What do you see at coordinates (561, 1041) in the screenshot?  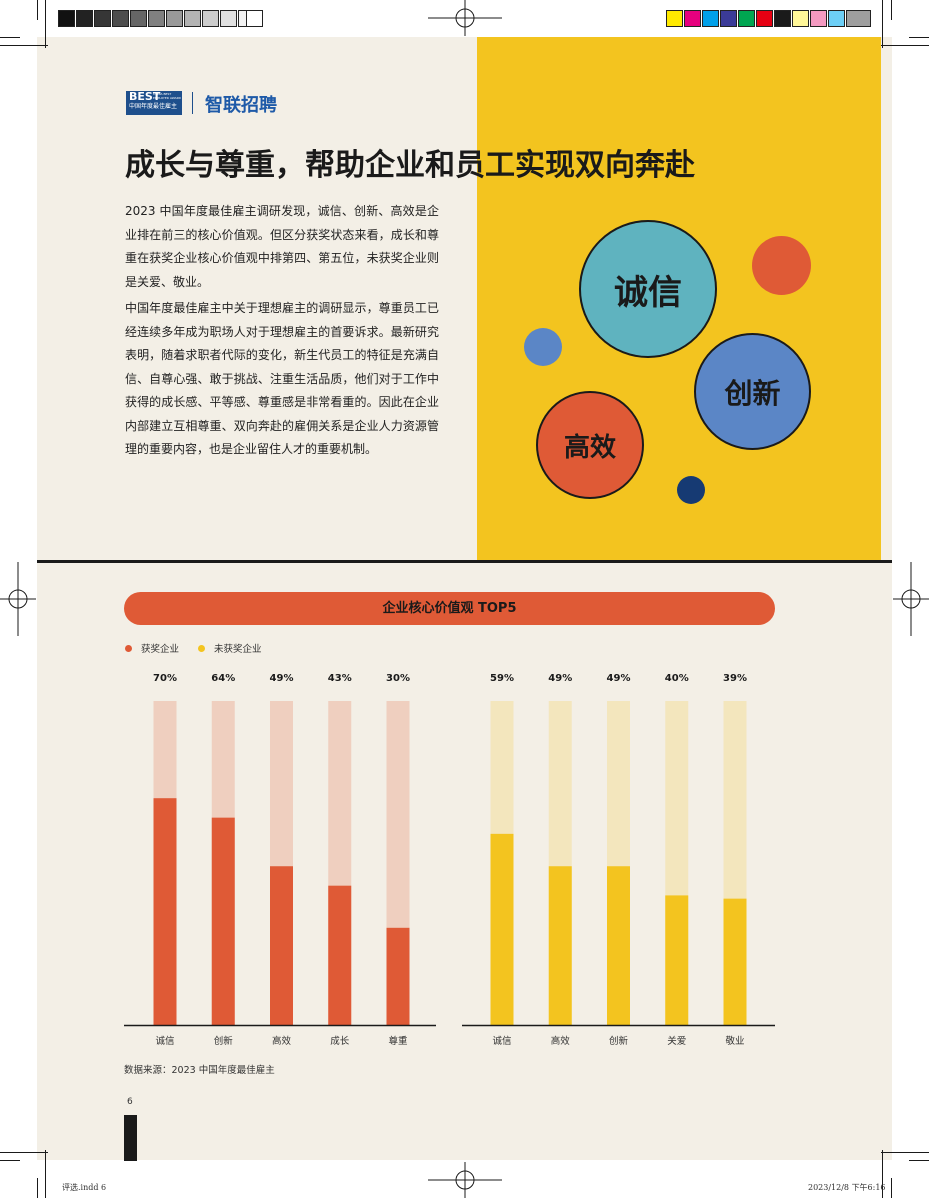 I see `category-label-not-awarded-1: 高效` at bounding box center [561, 1041].